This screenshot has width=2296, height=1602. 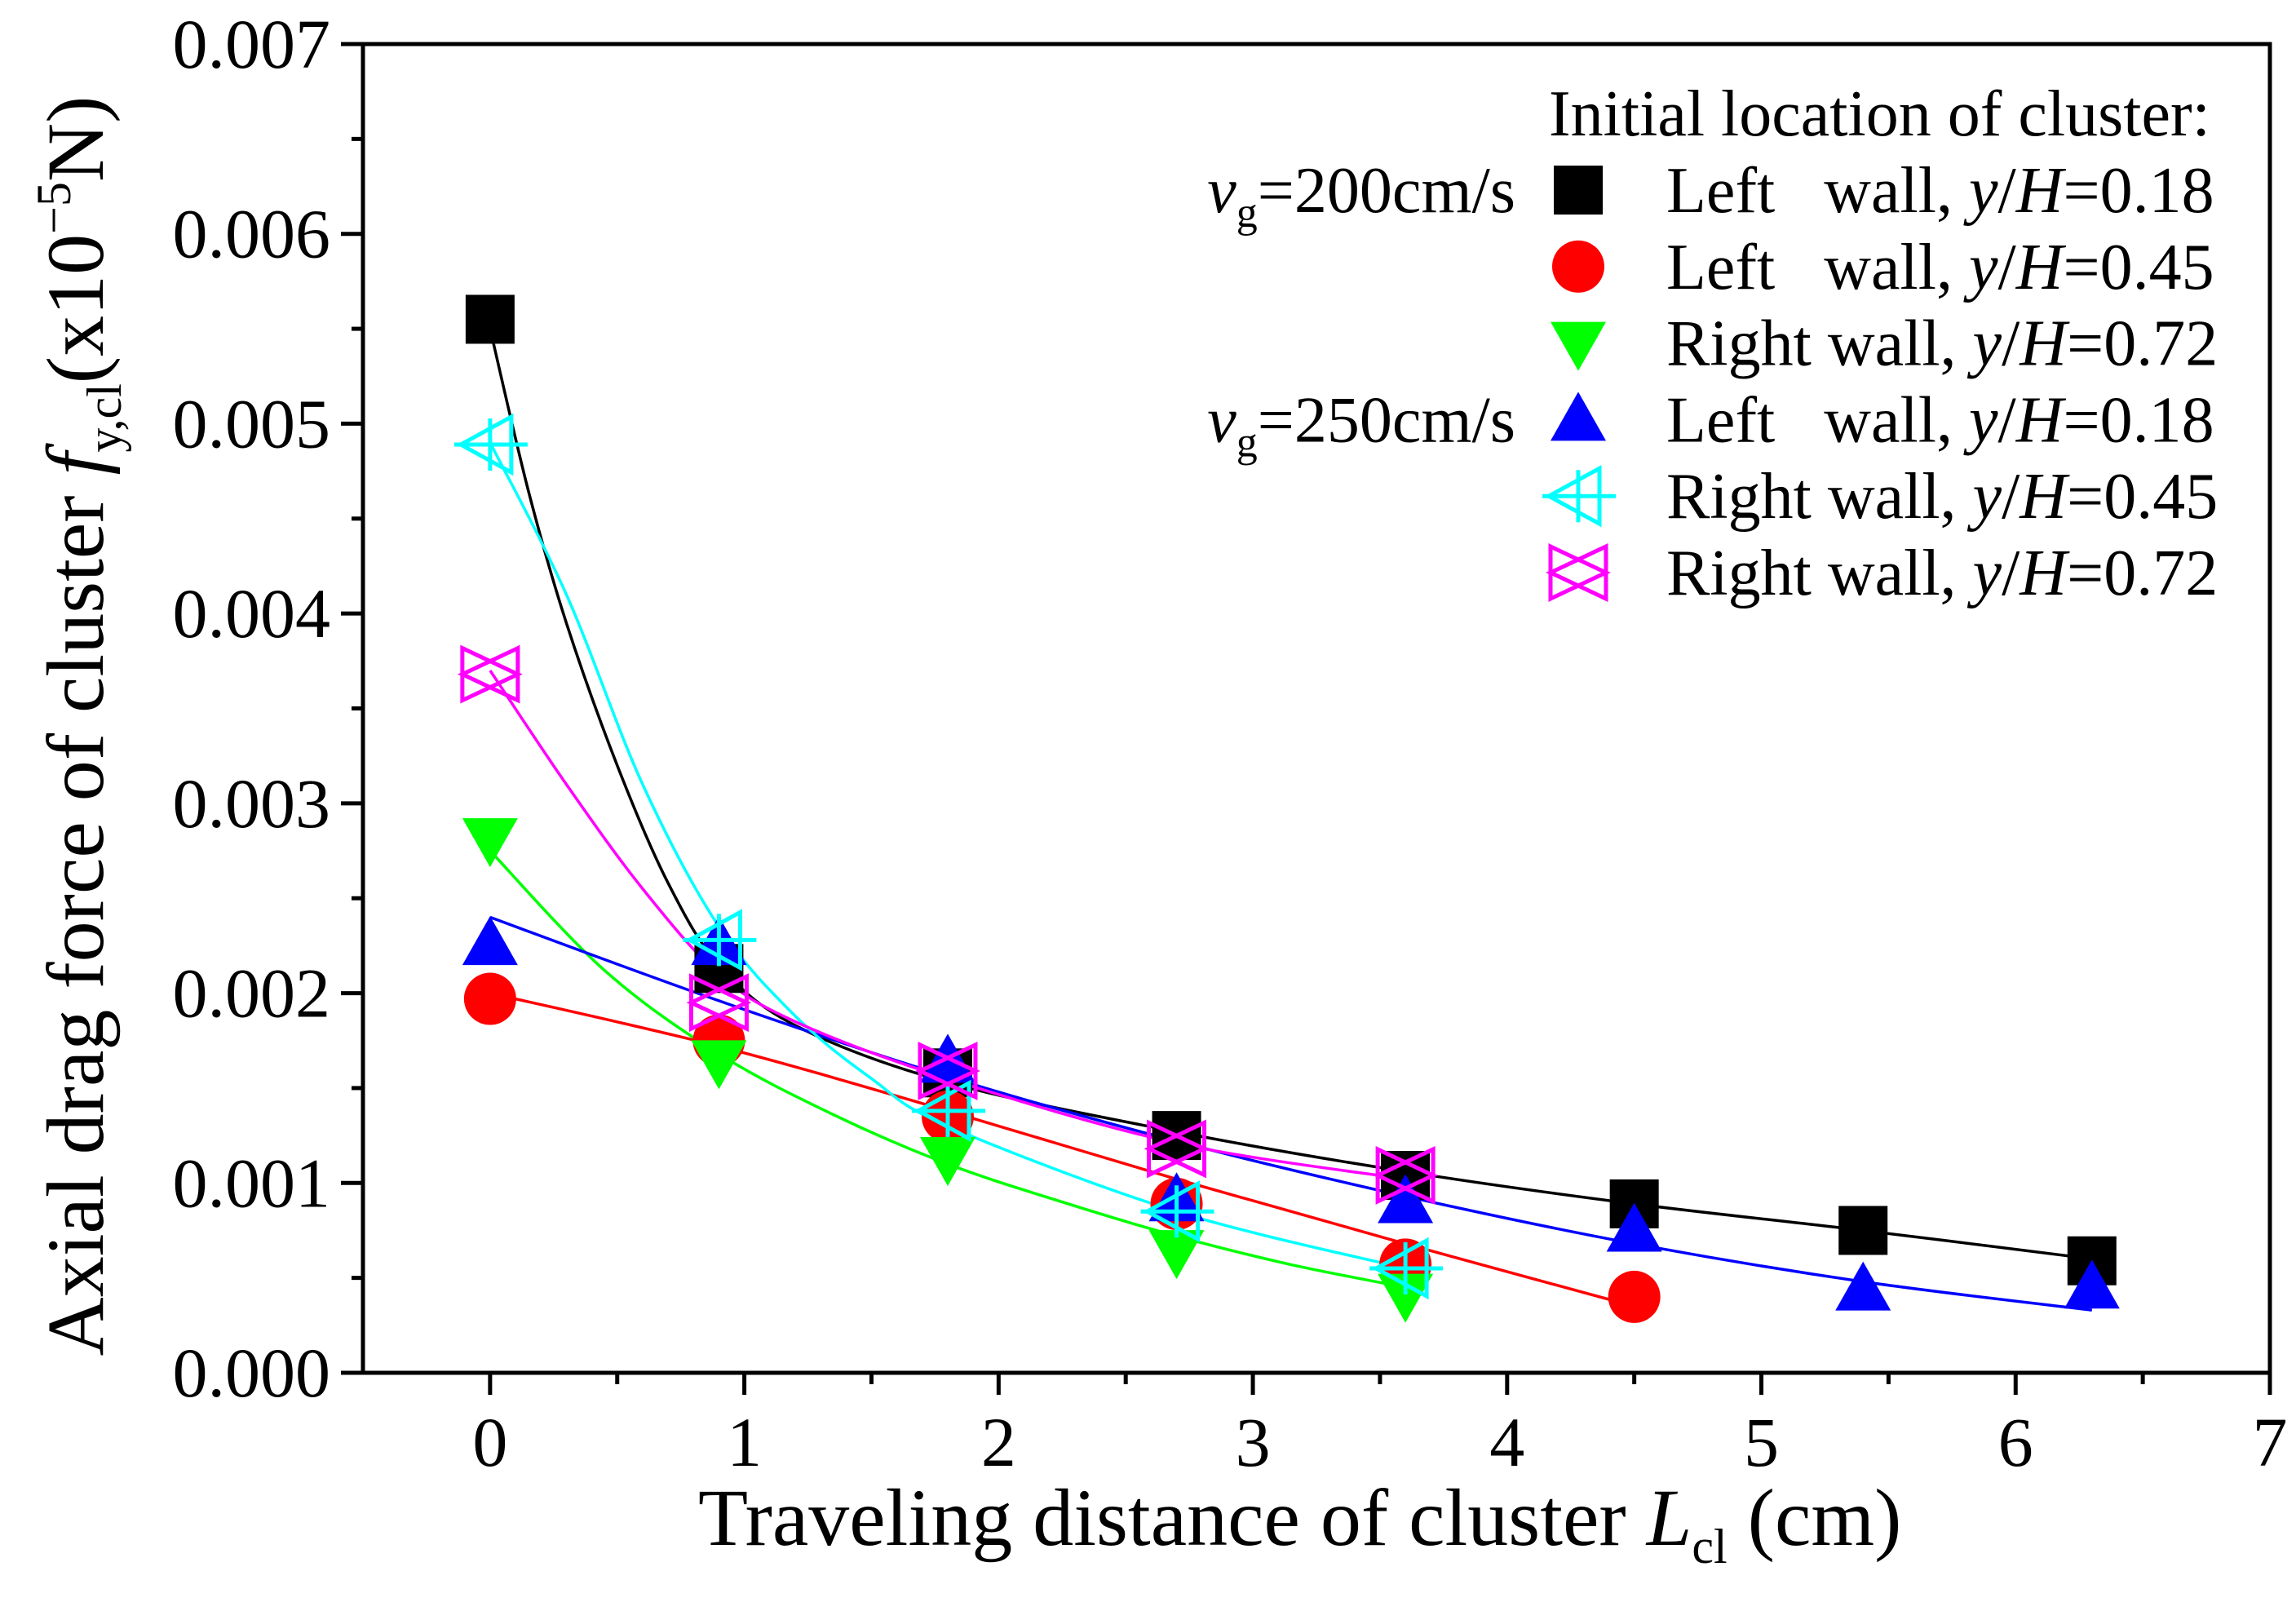 I want to click on y-axis-title-text: Axial drag force of cluster, so click(x=75, y=916).